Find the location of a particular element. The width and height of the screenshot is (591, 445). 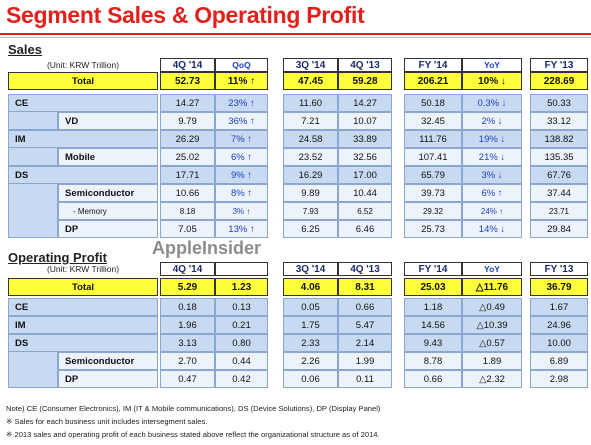

cell-value: 32.56 is located at coordinates (365, 157).